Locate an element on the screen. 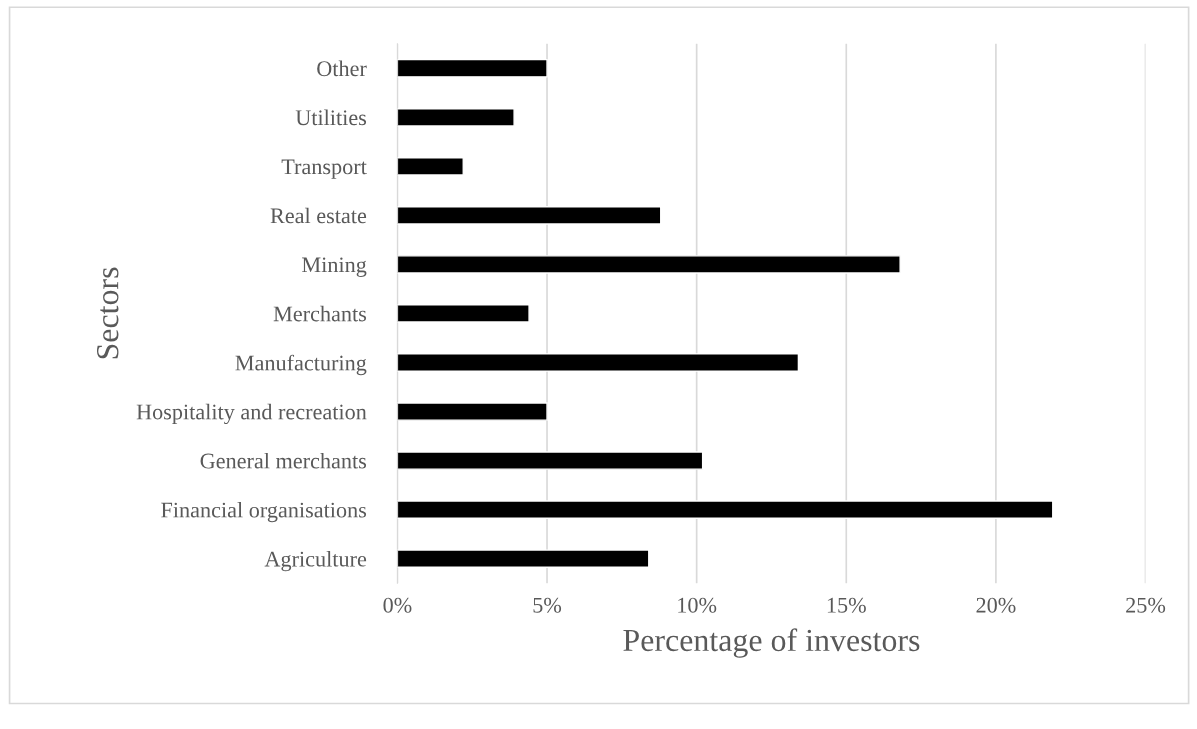  x-tick-label: 15% is located at coordinates (846, 605).